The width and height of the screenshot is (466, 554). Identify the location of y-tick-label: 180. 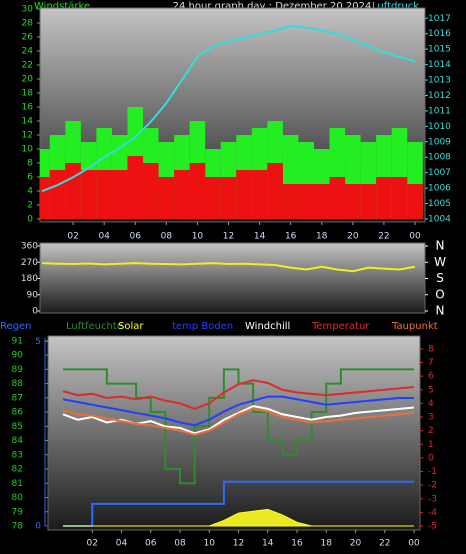
(29, 279).